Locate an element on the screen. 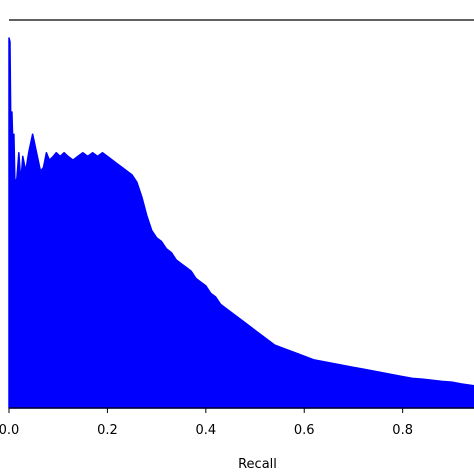 This screenshot has width=474, height=474. x-tick-label: 0.8 is located at coordinates (402, 430).